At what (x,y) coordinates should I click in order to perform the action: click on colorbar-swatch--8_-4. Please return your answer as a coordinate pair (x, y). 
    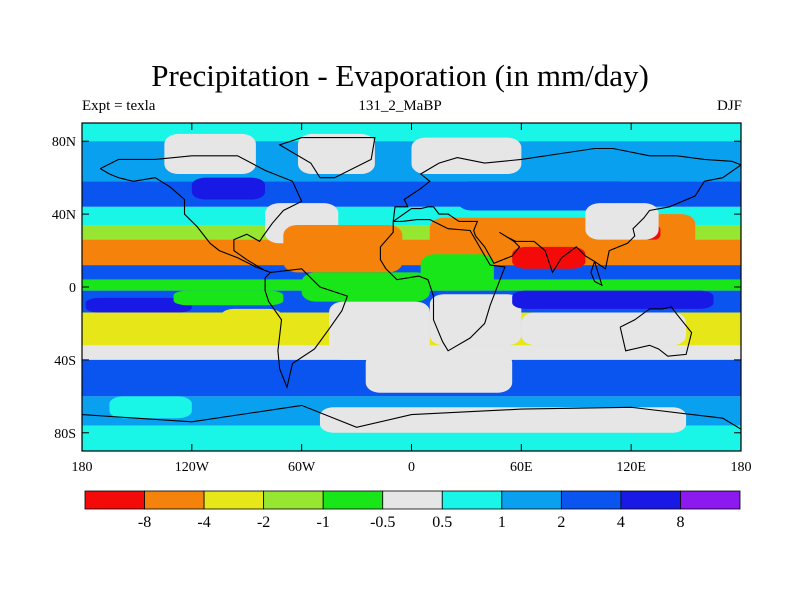
    Looking at the image, I should click on (174, 500).